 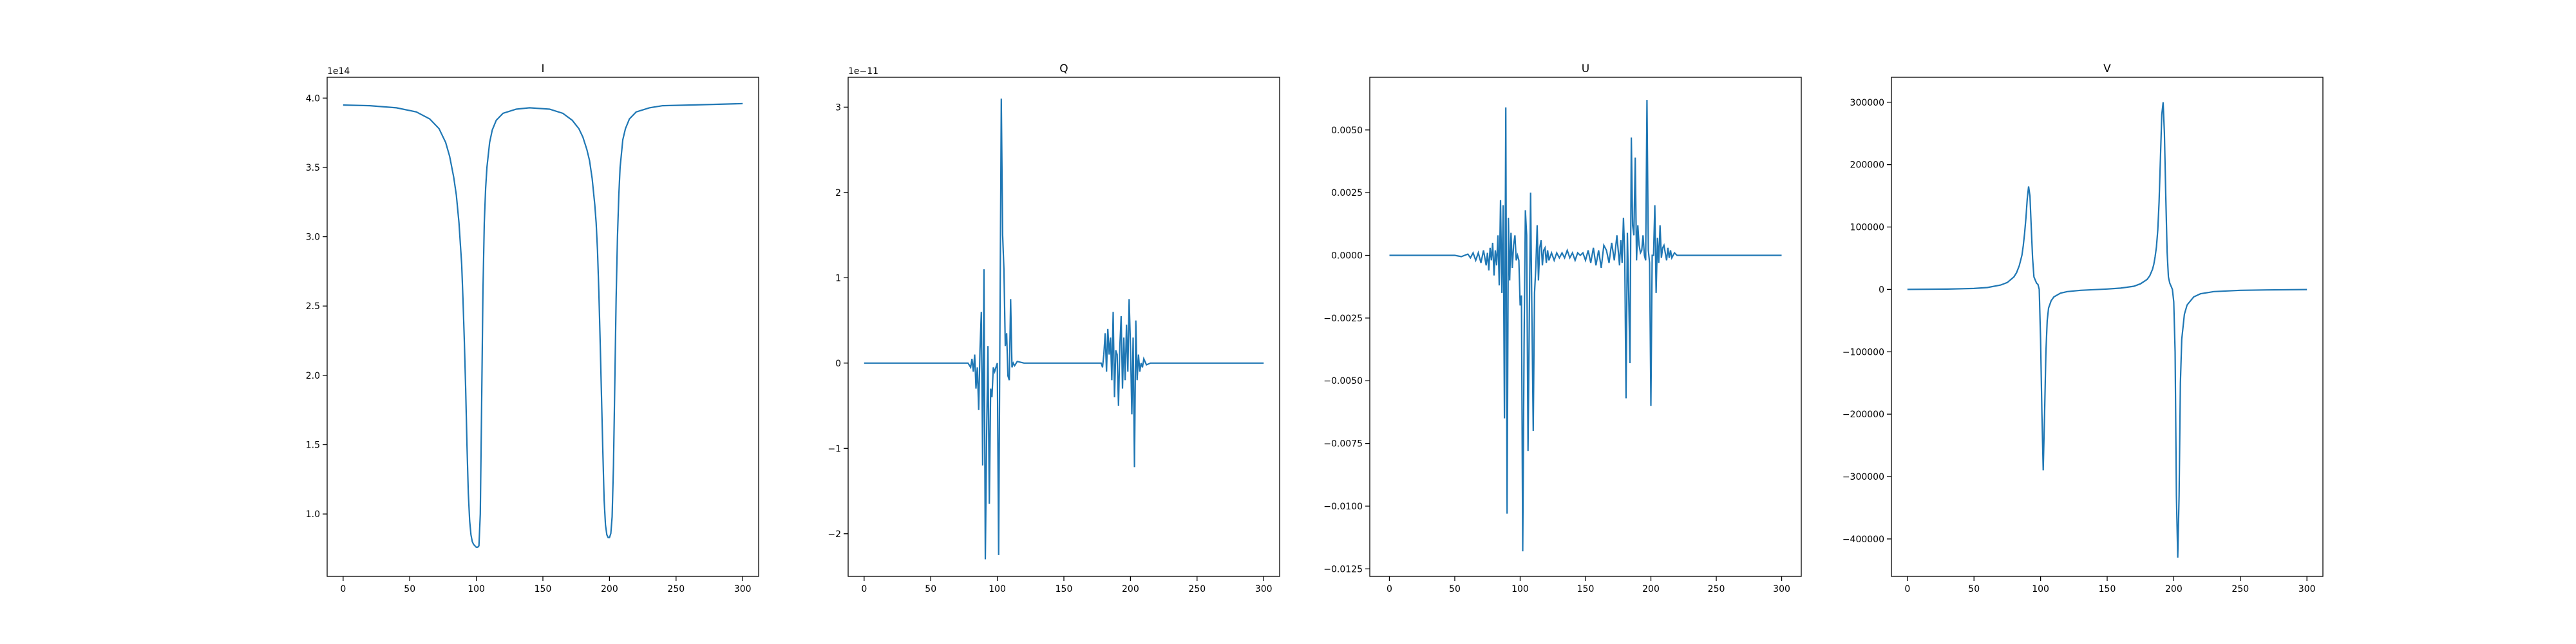 What do you see at coordinates (2107, 68) in the screenshot?
I see `chart-title: V` at bounding box center [2107, 68].